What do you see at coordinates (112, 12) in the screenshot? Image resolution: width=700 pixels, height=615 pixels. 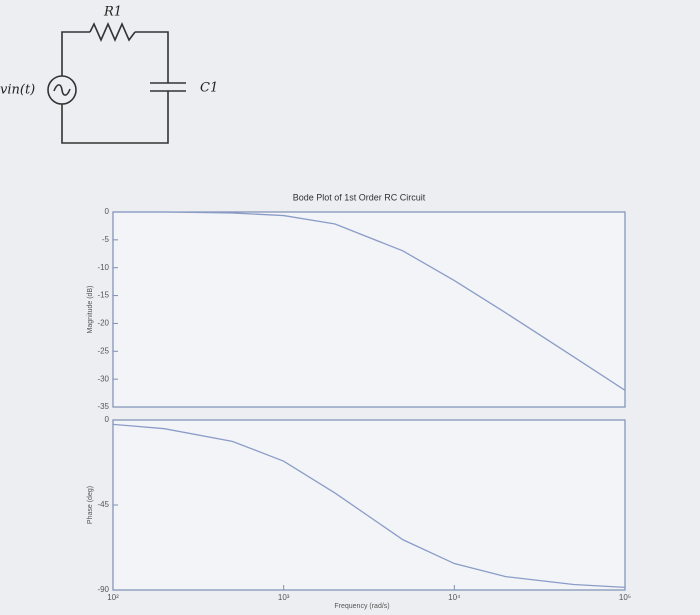 I see `resistor-label: R1` at bounding box center [112, 12].